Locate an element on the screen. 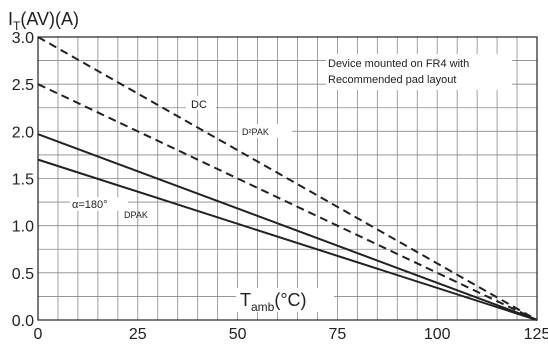 This screenshot has height=345, width=548. x-tick-label: 0 is located at coordinates (38, 334).